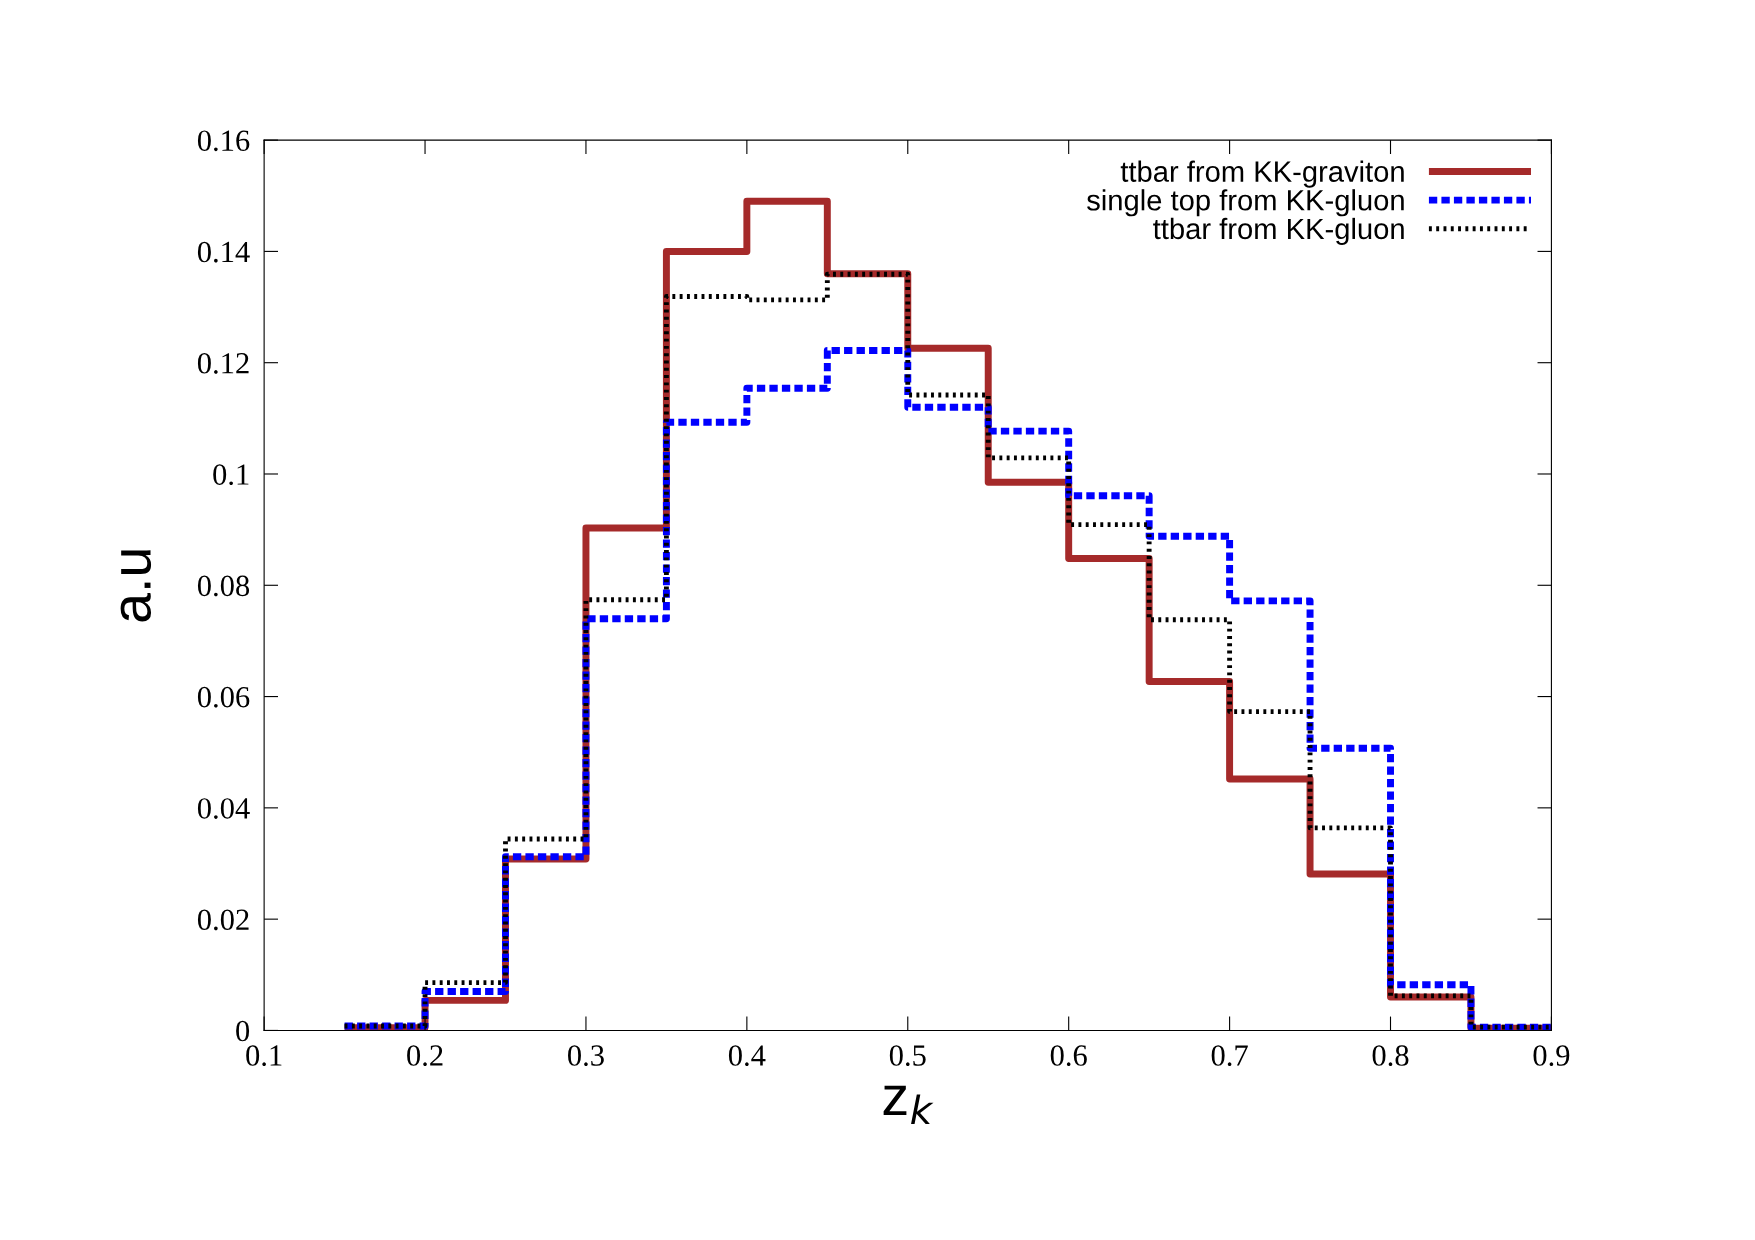 The height and width of the screenshot is (1240, 1755). Describe the element at coordinates (264, 1055) in the screenshot. I see `x-tick-label: 0.1` at that location.